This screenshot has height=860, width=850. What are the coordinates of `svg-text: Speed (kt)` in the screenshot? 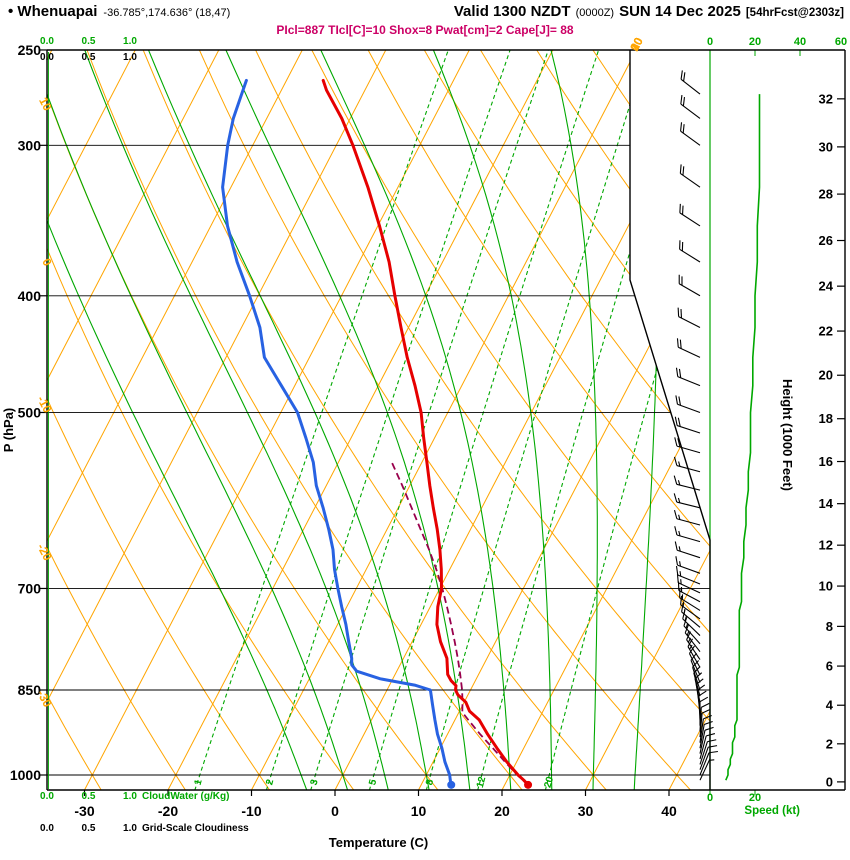 It's located at (772, 811).